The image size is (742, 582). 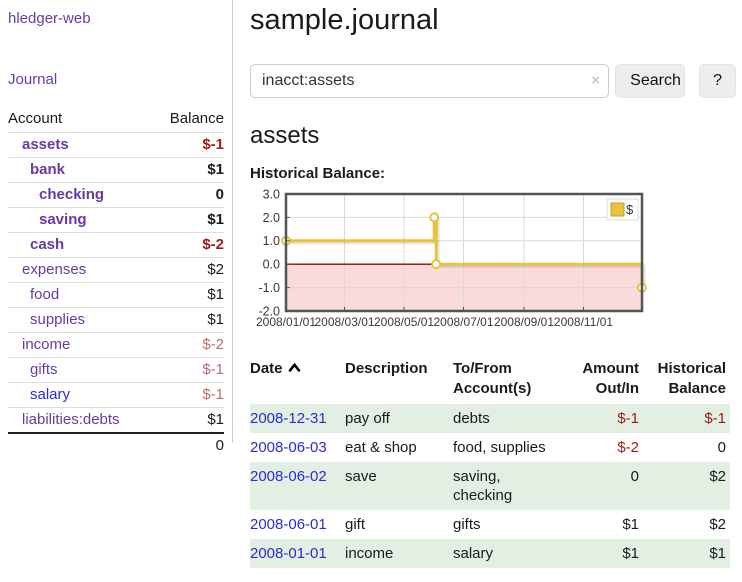 I want to click on account-link-cash: cash, so click(x=47, y=244).